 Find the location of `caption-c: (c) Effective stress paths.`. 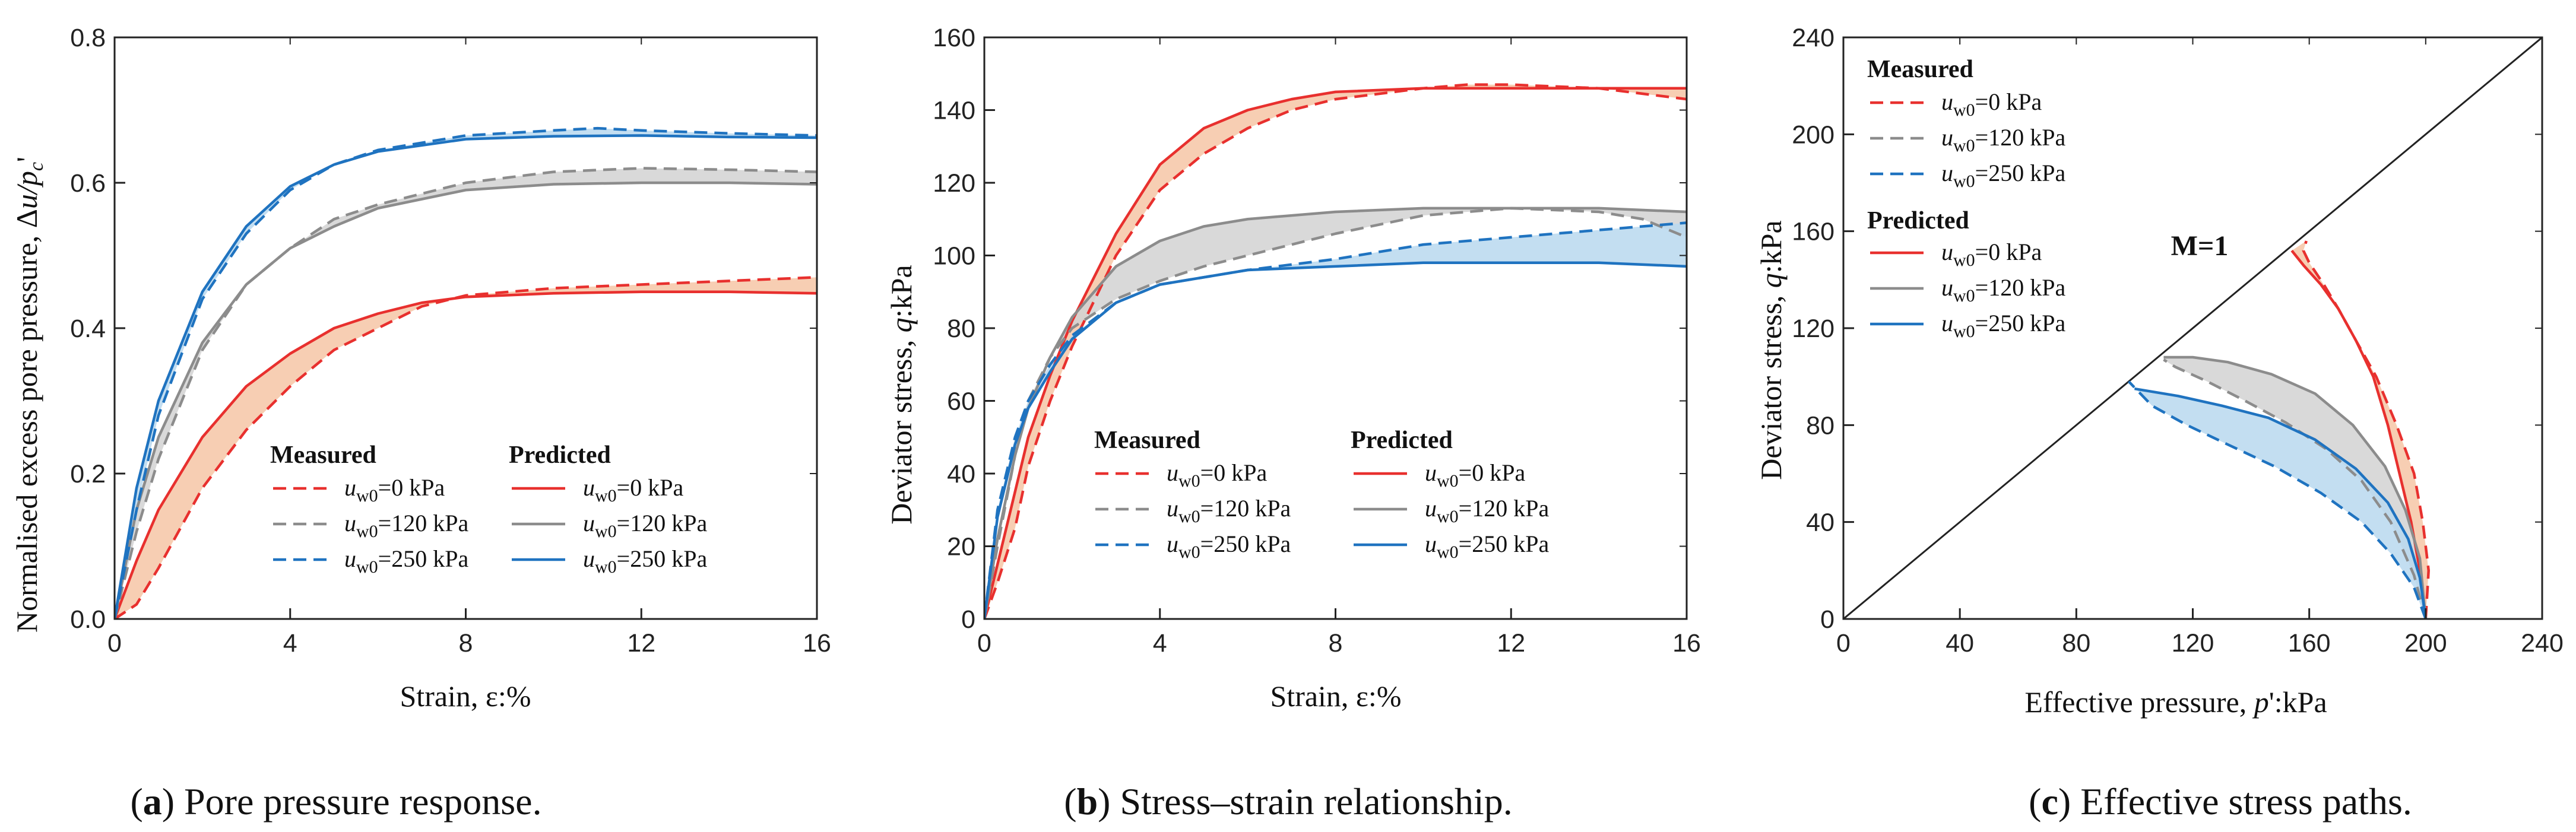

caption-c: (c) Effective stress paths. is located at coordinates (2221, 801).